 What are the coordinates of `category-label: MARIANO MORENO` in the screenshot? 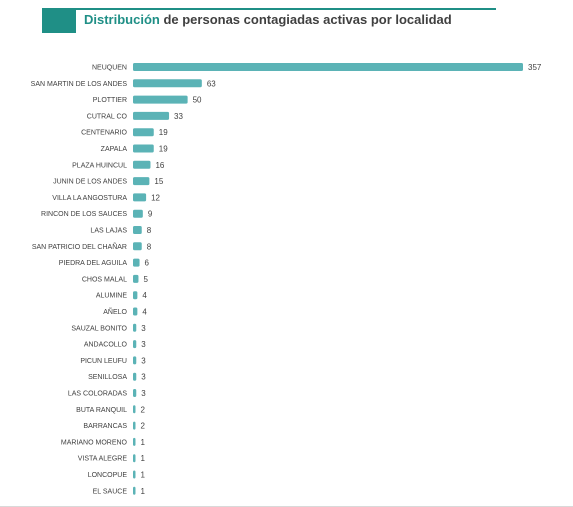 It's located at (94, 442).